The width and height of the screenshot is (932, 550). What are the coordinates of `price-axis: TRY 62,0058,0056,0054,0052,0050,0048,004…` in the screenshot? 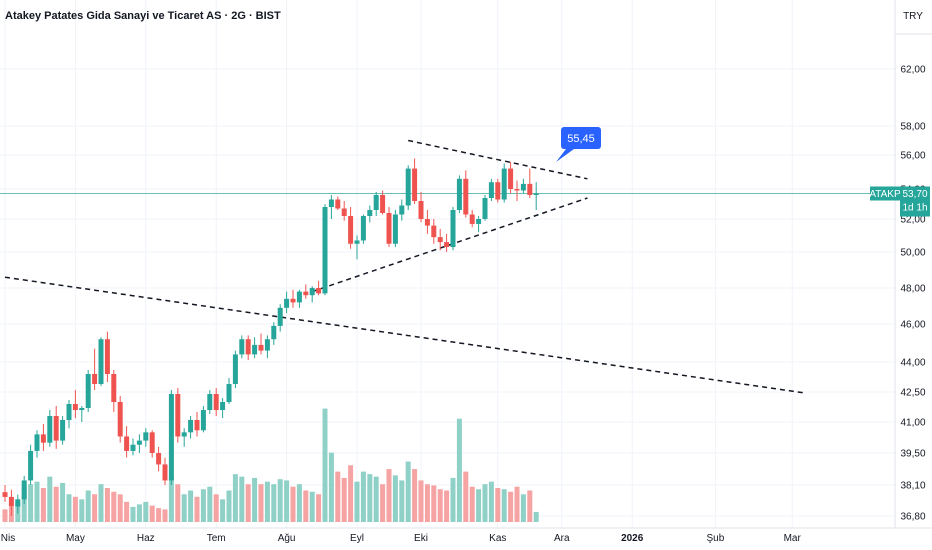 It's located at (913, 264).